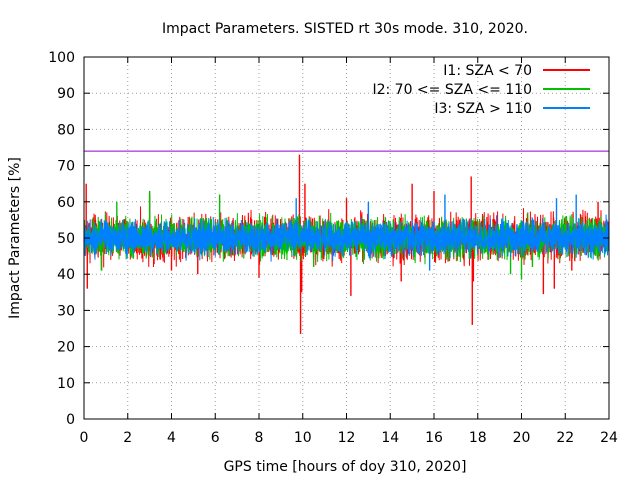  Describe the element at coordinates (66, 94) in the screenshot. I see `y-tick-label: 90` at that location.